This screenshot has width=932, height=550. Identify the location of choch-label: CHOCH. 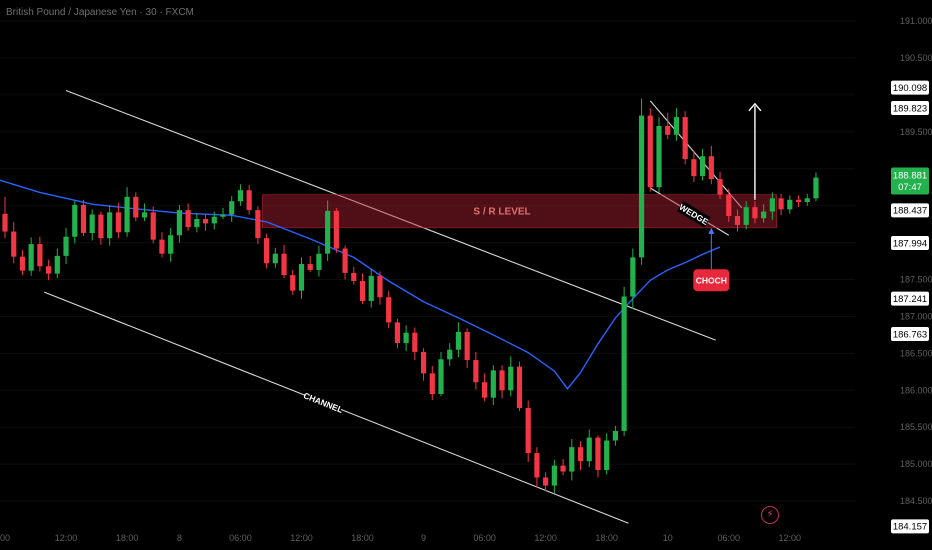
(711, 281).